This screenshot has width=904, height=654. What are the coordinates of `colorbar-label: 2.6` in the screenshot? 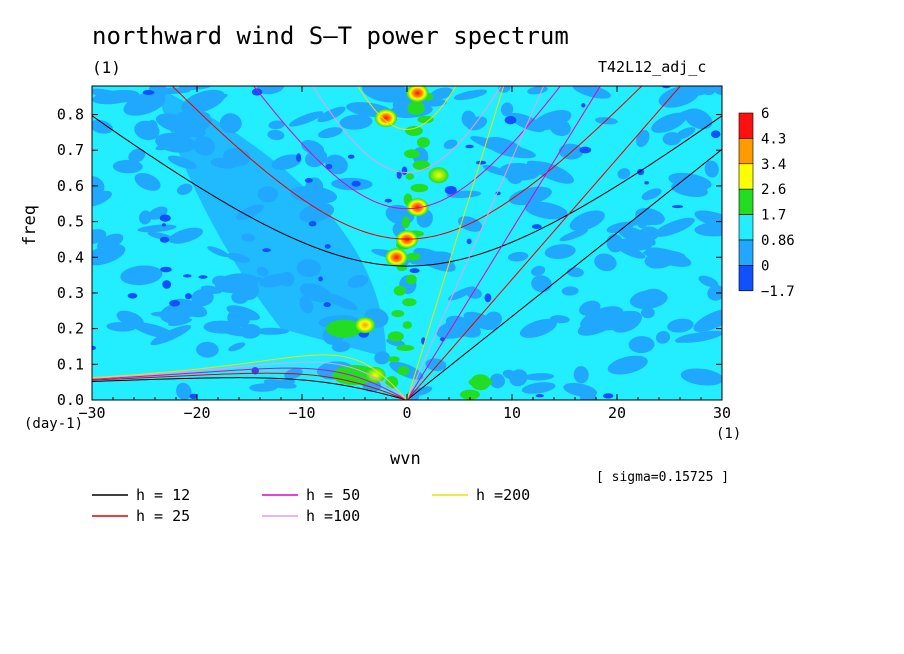 It's located at (773, 190).